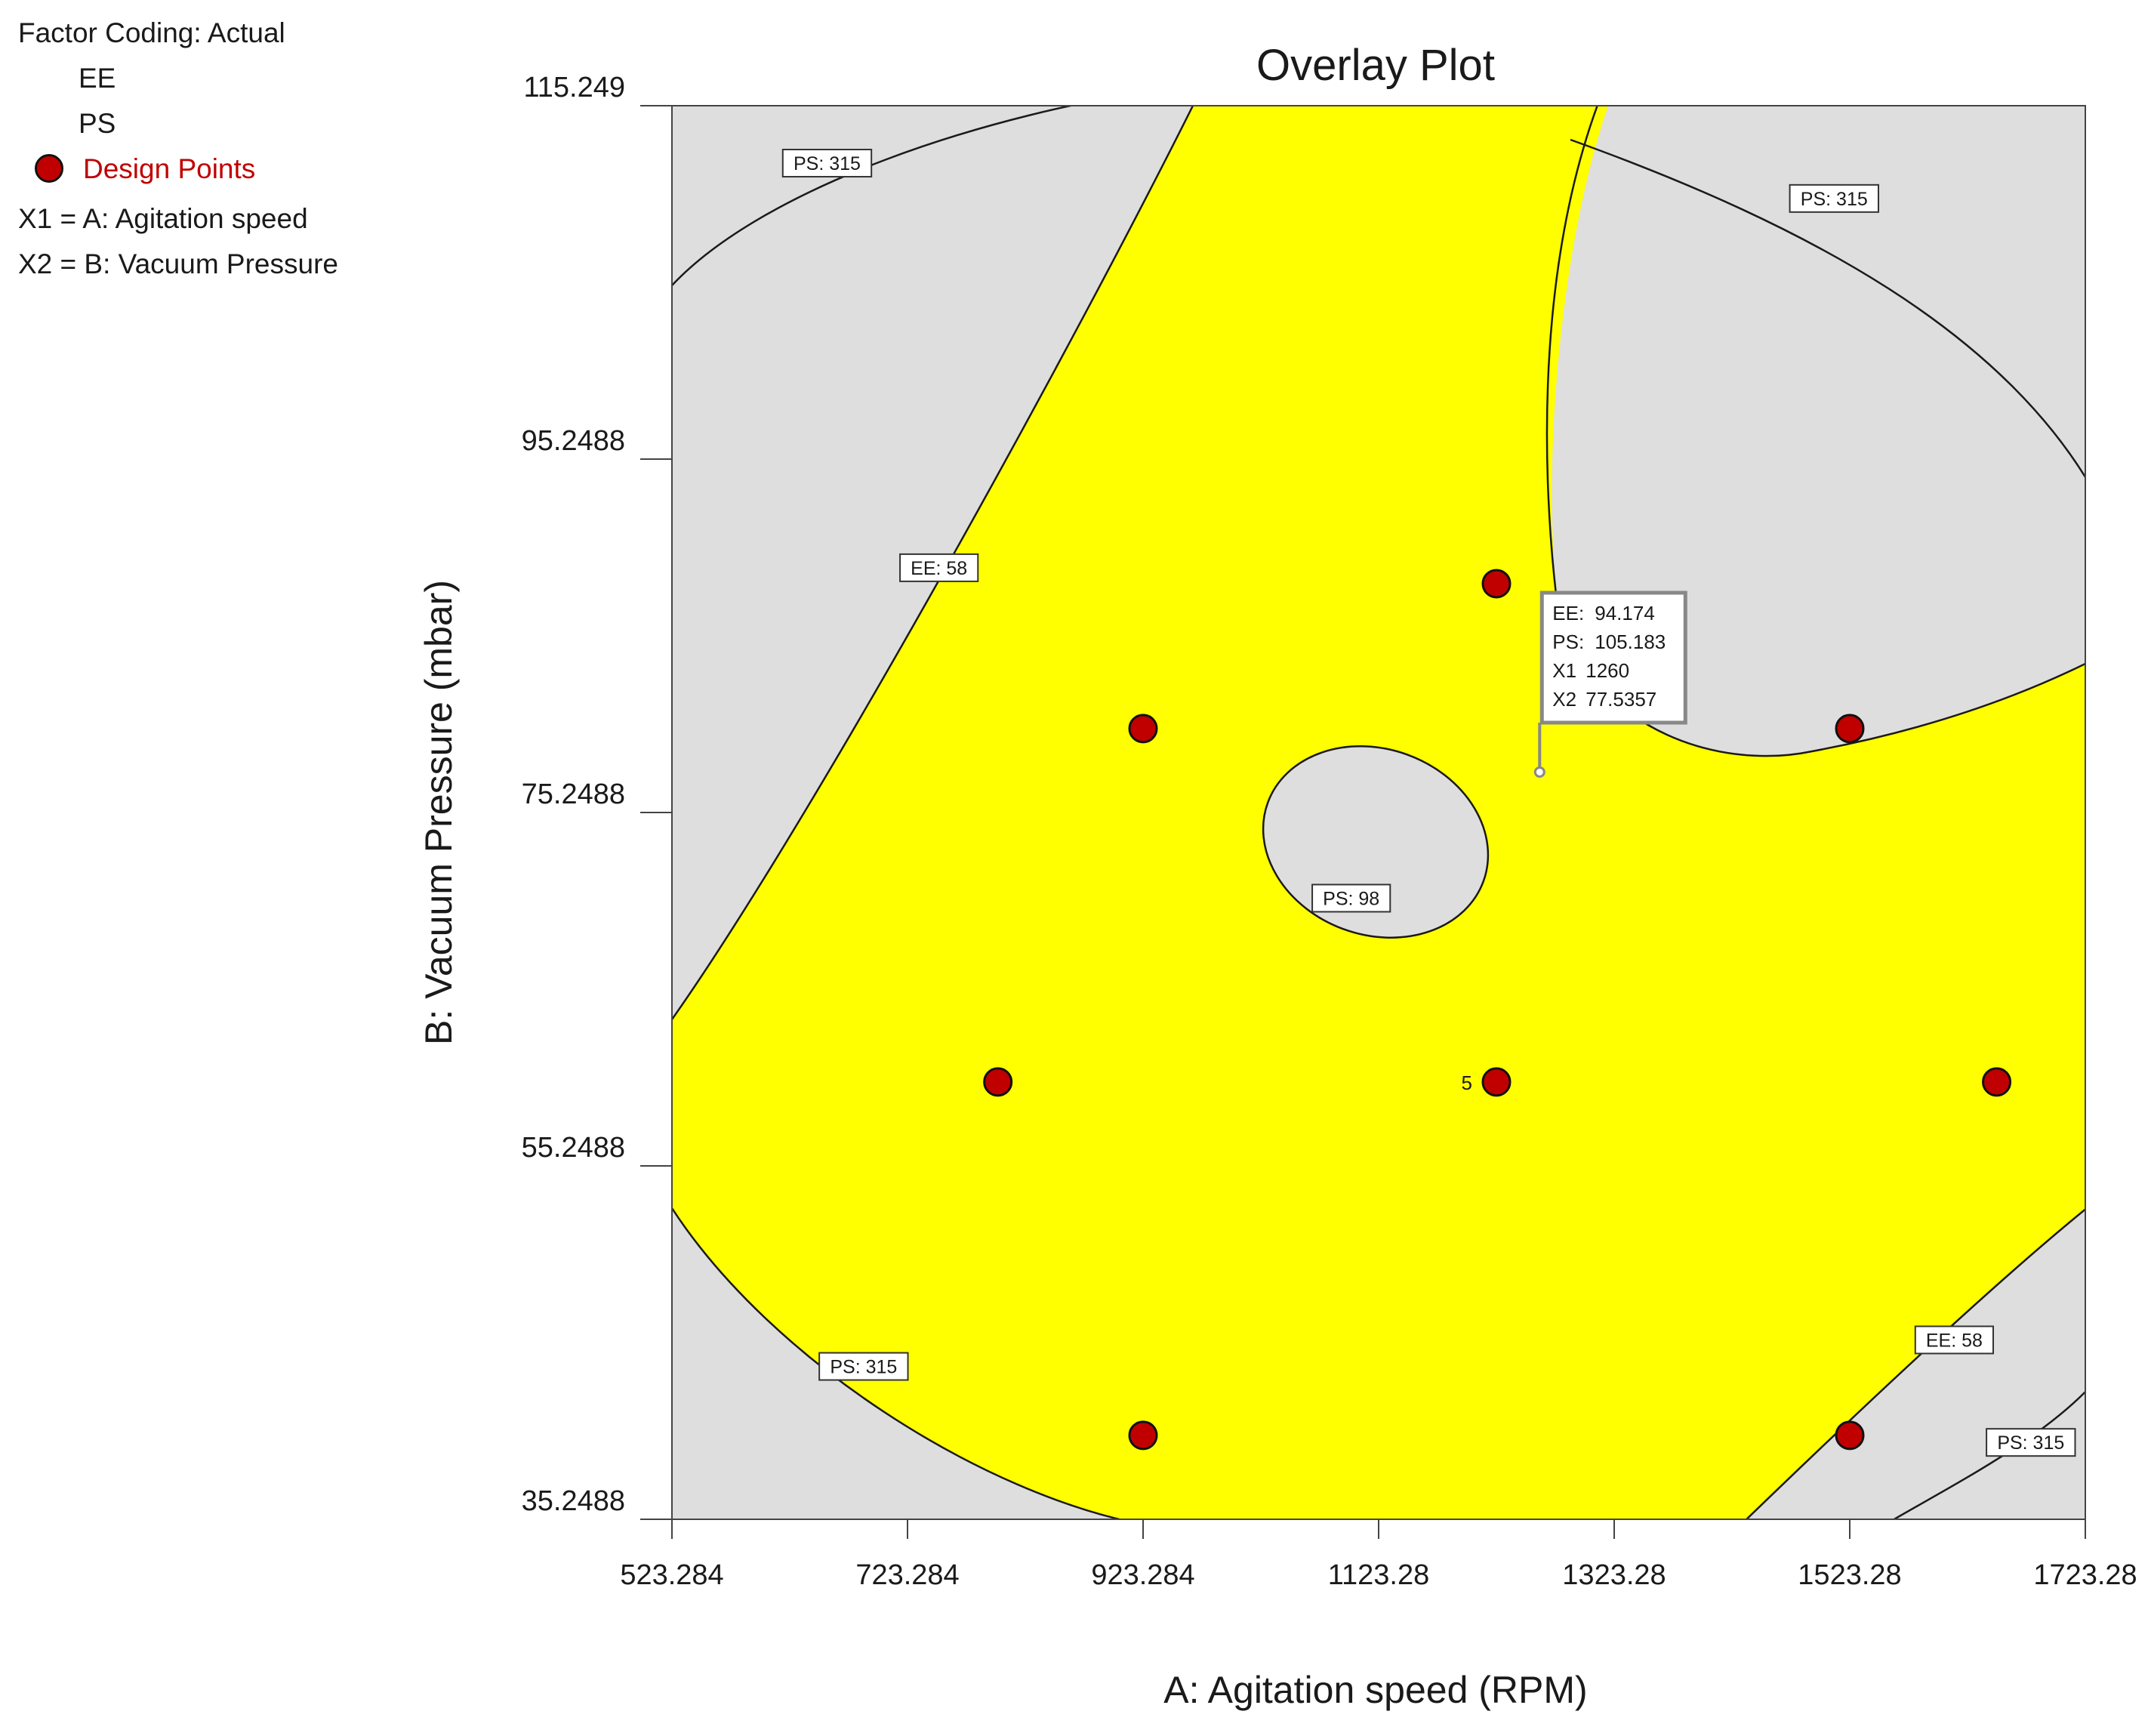 This screenshot has height=1736, width=2151. I want to click on x-tick-label: 1323.28, so click(1614, 1575).